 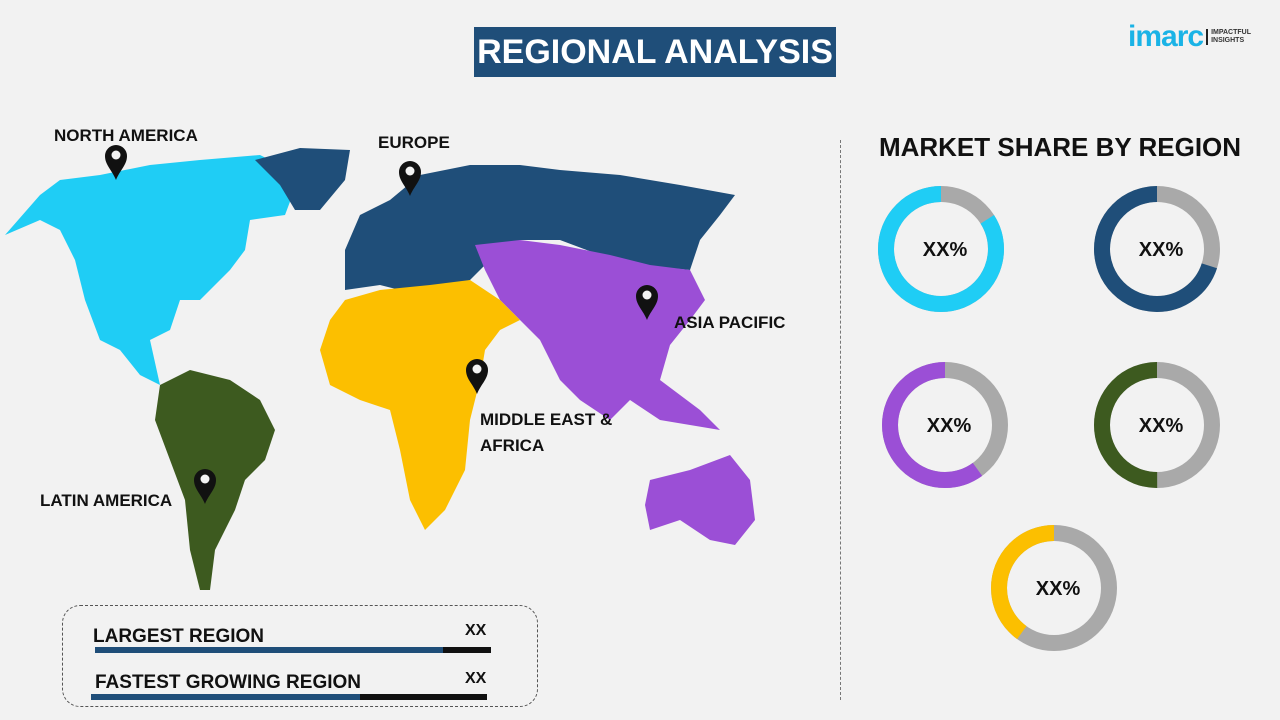 I want to click on label-europe: EUROPE, so click(x=414, y=142).